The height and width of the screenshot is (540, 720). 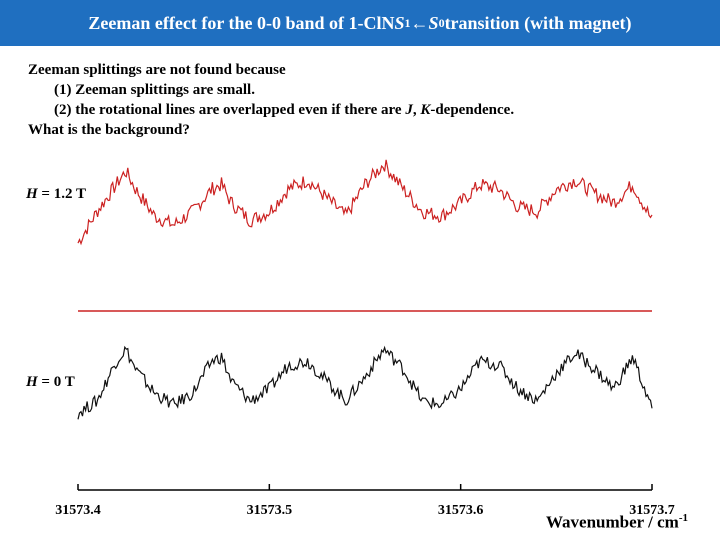 I want to click on x-tick-label: 31573.6, so click(x=461, y=510).